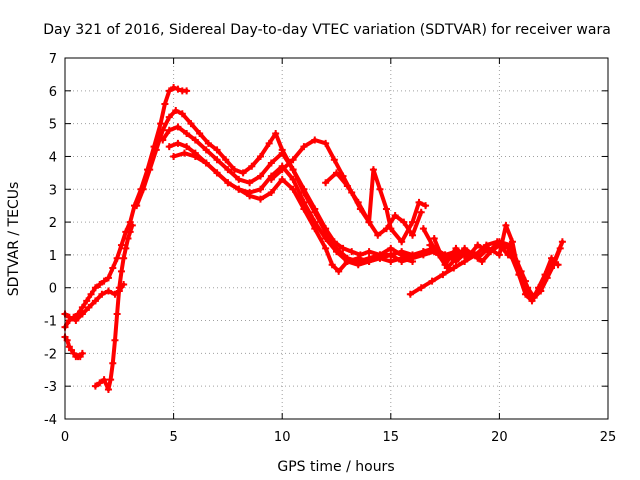  I want to click on x-tick-label: 20, so click(499, 437).